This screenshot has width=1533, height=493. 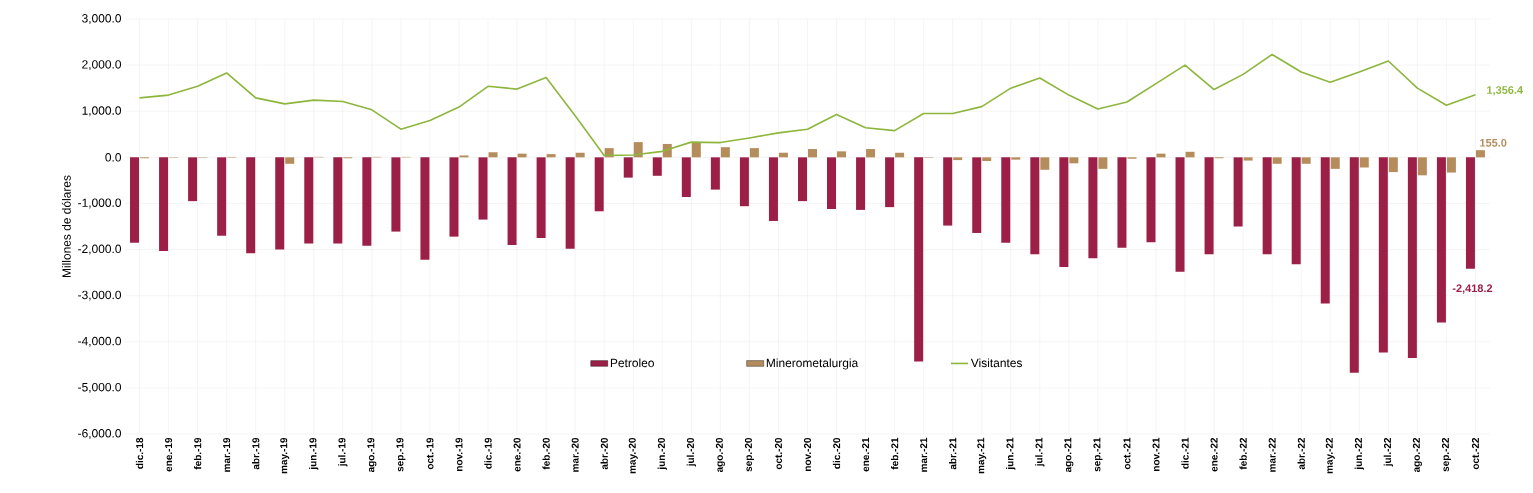 What do you see at coordinates (953, 453) in the screenshot?
I see `x-tick-label: abr.-21` at bounding box center [953, 453].